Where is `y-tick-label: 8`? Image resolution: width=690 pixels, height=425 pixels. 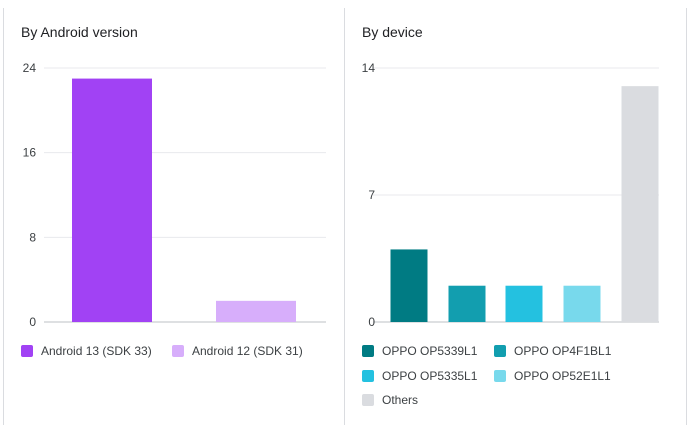 y-tick-label: 8 is located at coordinates (32, 237).